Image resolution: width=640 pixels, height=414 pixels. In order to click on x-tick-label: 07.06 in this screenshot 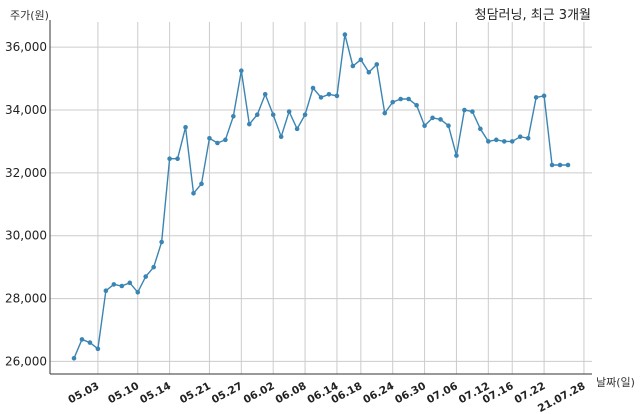, I will do `click(442, 393)`.